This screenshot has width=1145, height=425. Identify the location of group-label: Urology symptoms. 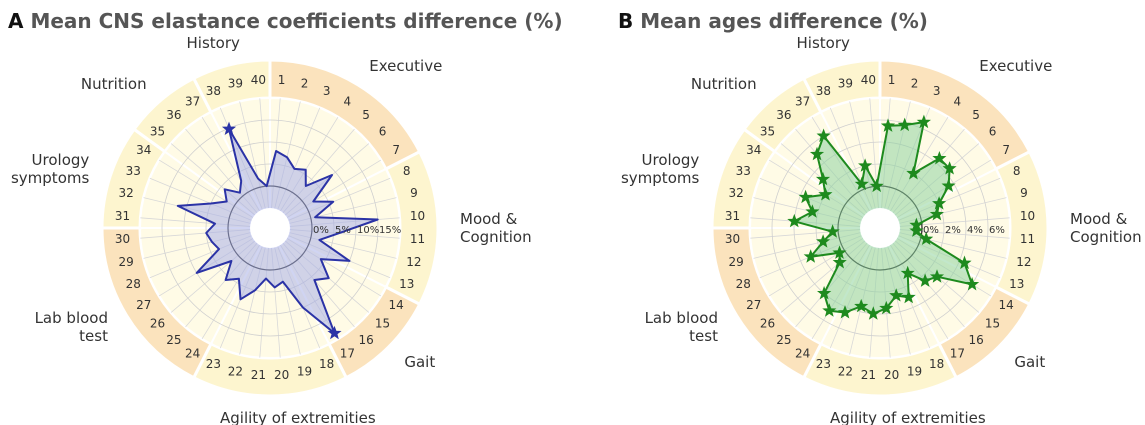
(660, 169).